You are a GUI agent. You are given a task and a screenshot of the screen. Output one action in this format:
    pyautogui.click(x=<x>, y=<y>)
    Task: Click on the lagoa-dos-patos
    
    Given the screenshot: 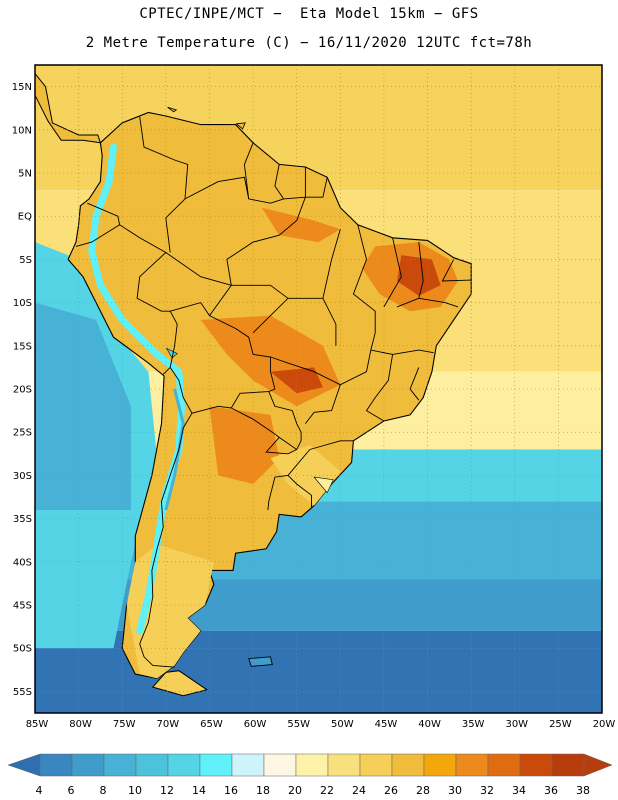 What is the action you would take?
    pyautogui.click(x=323, y=485)
    